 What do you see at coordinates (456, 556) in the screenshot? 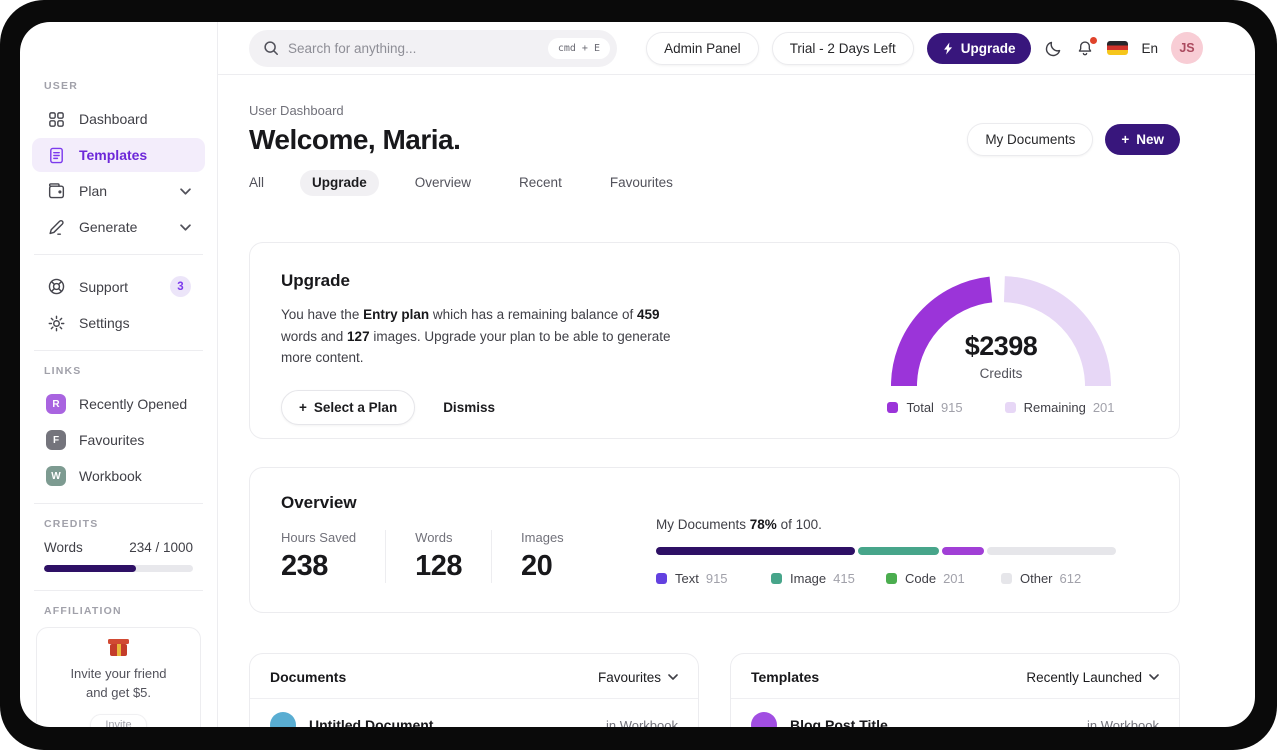
I see `stats-row: Hours Saved 238 Words 128 Images 20` at bounding box center [456, 556].